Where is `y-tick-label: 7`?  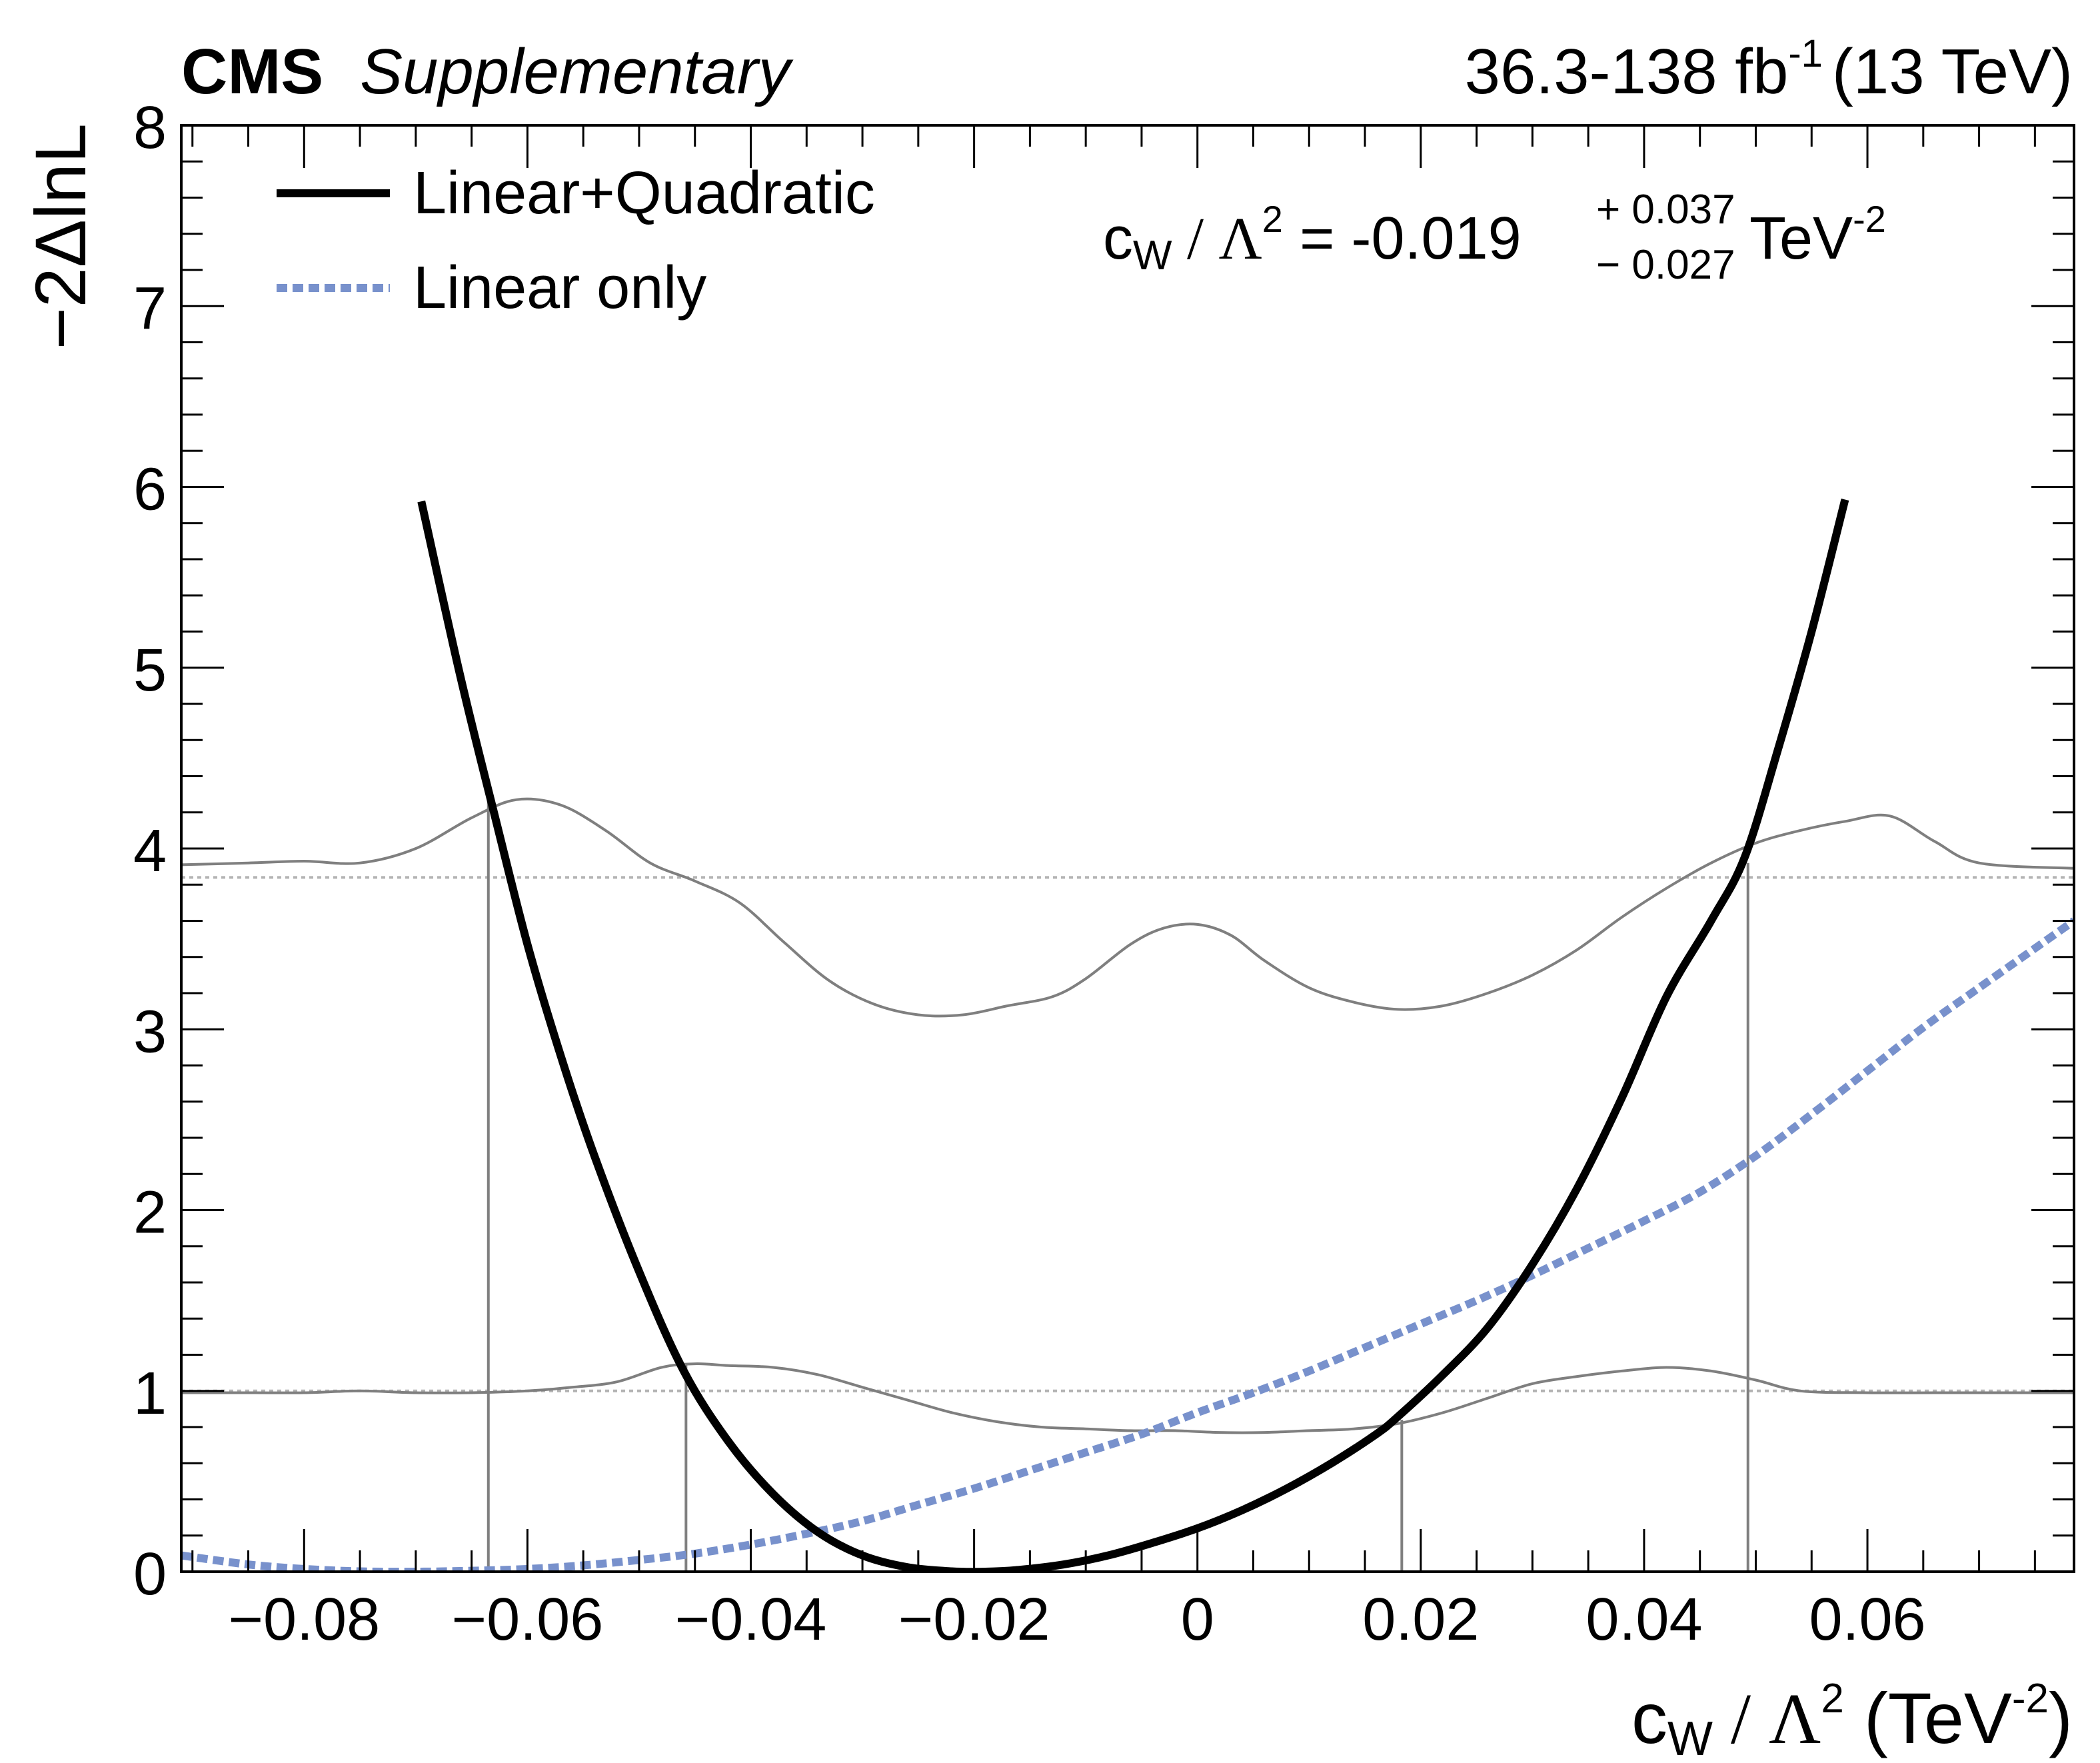
y-tick-label: 7 is located at coordinates (150, 308).